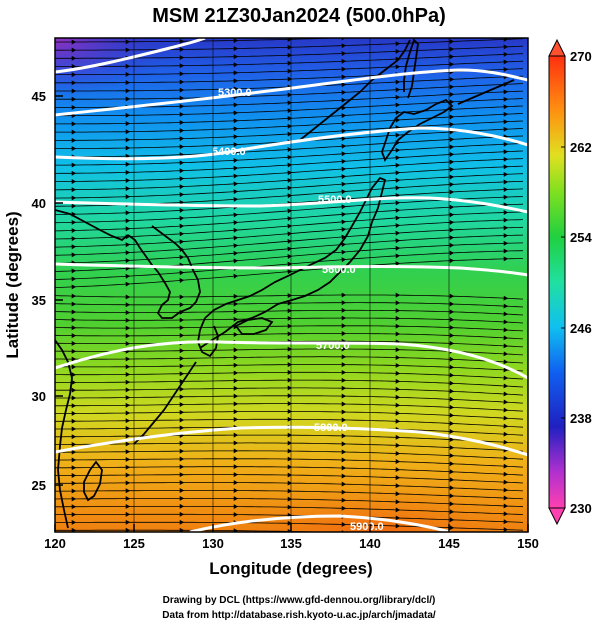 The width and height of the screenshot is (599, 625). Describe the element at coordinates (291, 543) in the screenshot. I see `x-tick-label: 135` at that location.